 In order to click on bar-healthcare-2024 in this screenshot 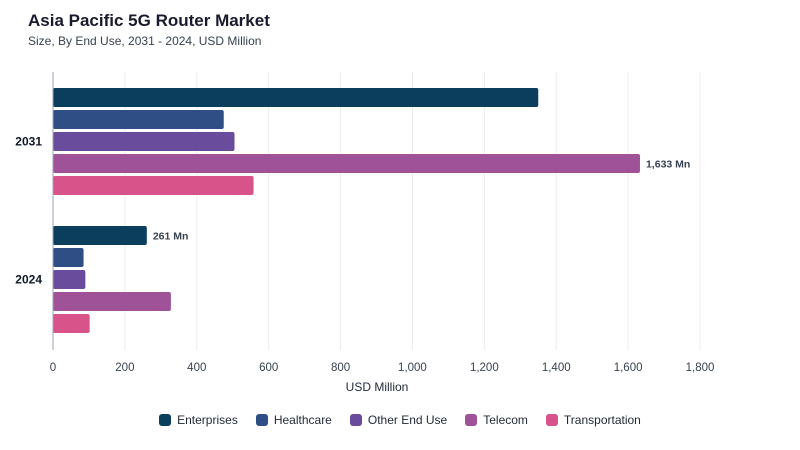, I will do `click(68, 257)`.